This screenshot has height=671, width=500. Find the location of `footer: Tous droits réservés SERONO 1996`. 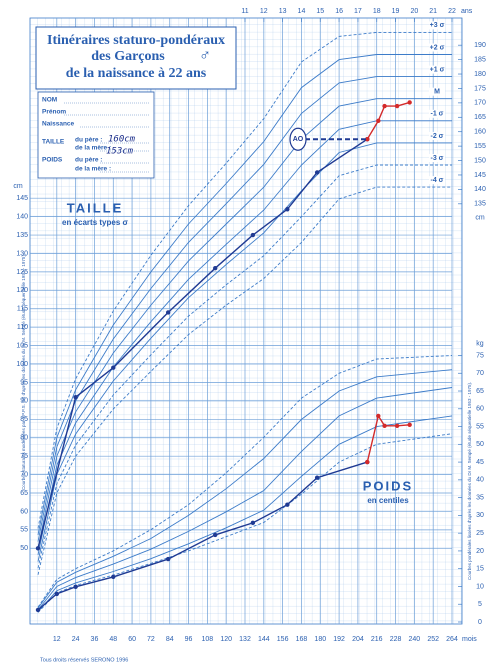

footer: Tous droits réservés SERONO 1996 is located at coordinates (84, 660).